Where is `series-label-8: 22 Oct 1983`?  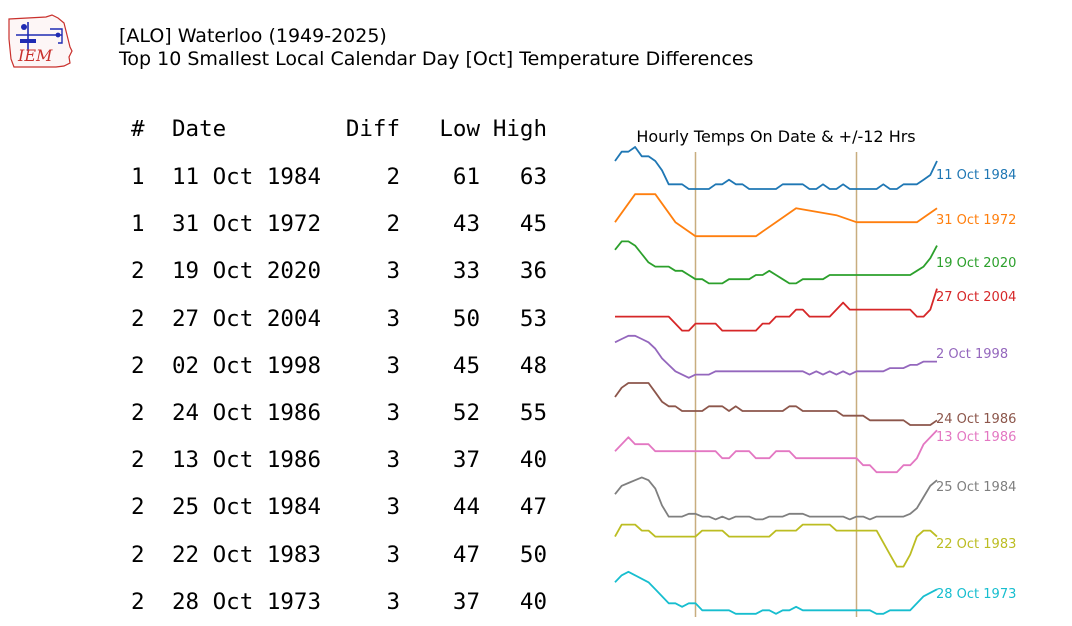 series-label-8: 22 Oct 1983 is located at coordinates (976, 544).